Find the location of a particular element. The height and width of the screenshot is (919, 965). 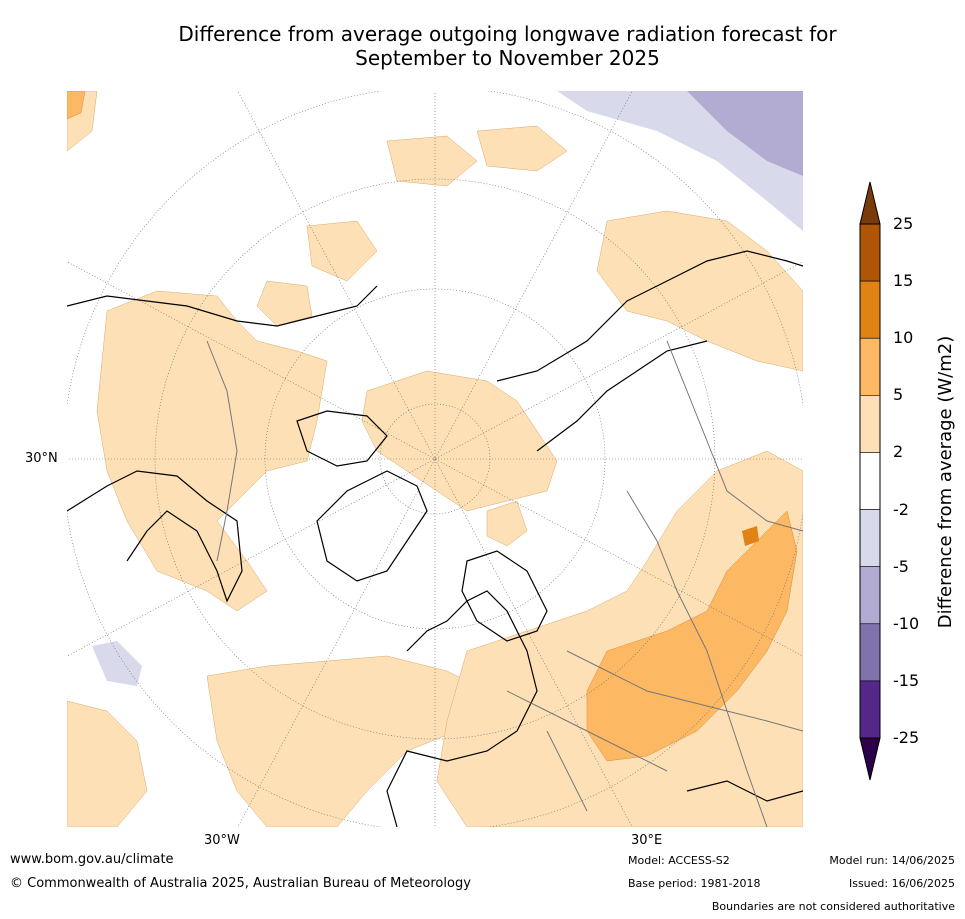

europe-coast is located at coordinates (462, 708).